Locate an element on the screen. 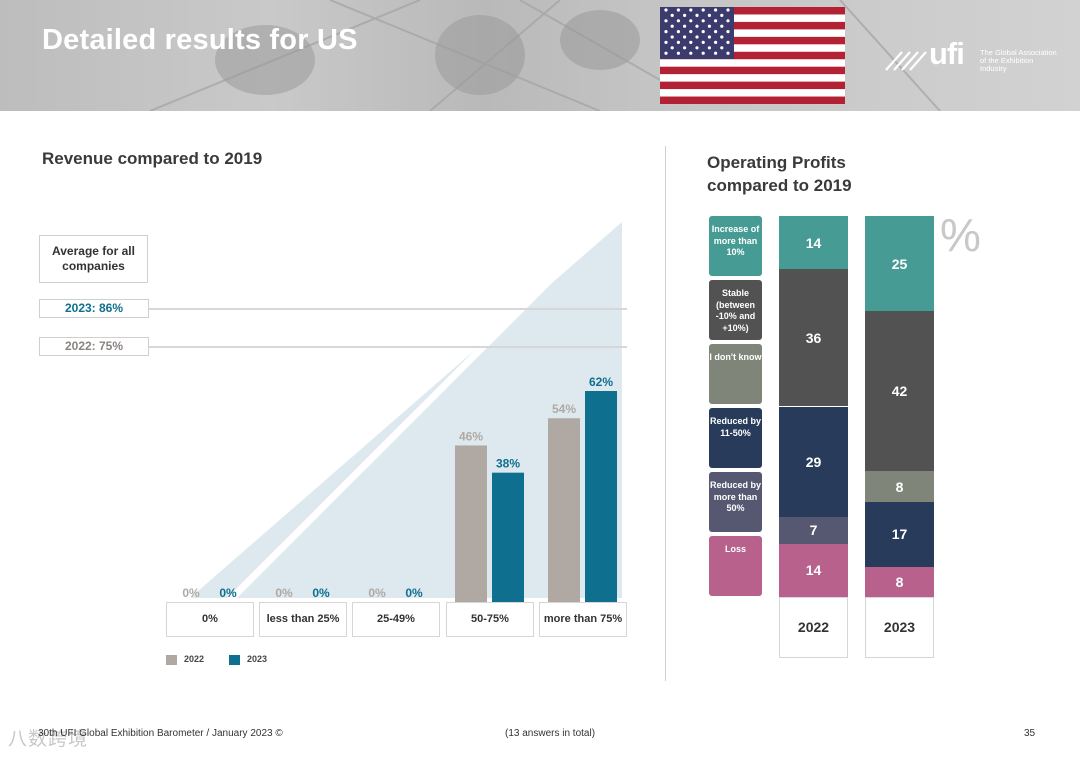 Image resolution: width=1080 pixels, height=763 pixels. profit-stack-2022: 14 7 29 36 14 is located at coordinates (813, 406).